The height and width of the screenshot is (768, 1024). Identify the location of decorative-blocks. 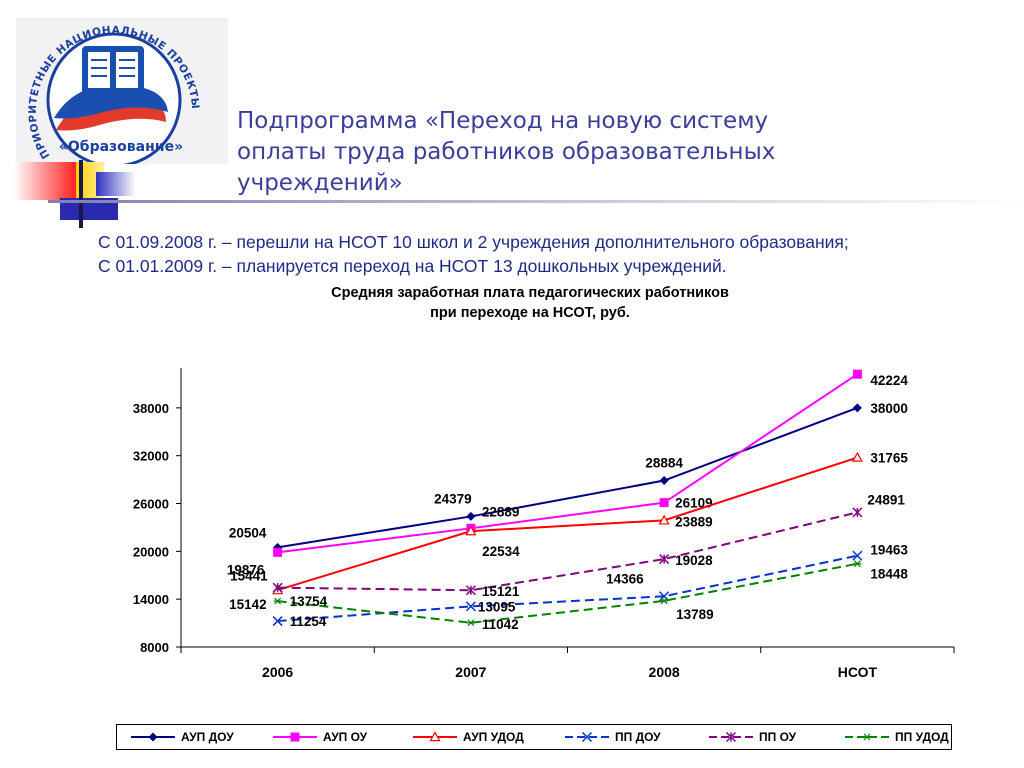
(519, 194).